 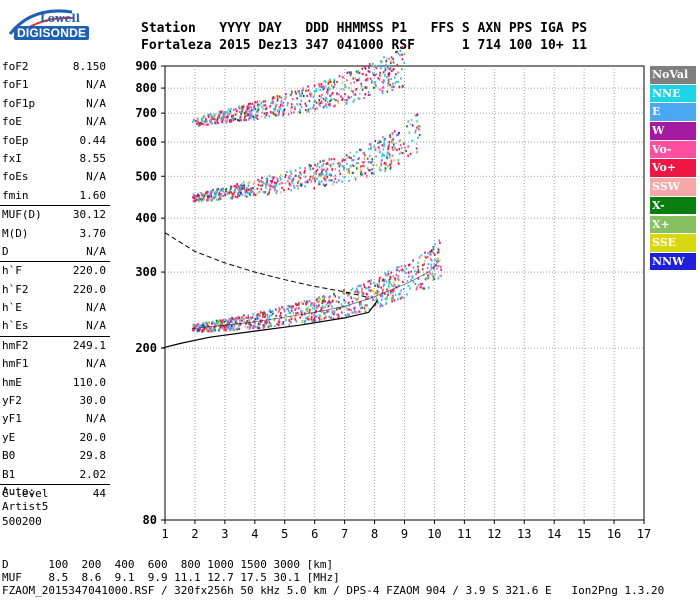 What do you see at coordinates (644, 534) in the screenshot?
I see `x-tick-label: 17` at bounding box center [644, 534].